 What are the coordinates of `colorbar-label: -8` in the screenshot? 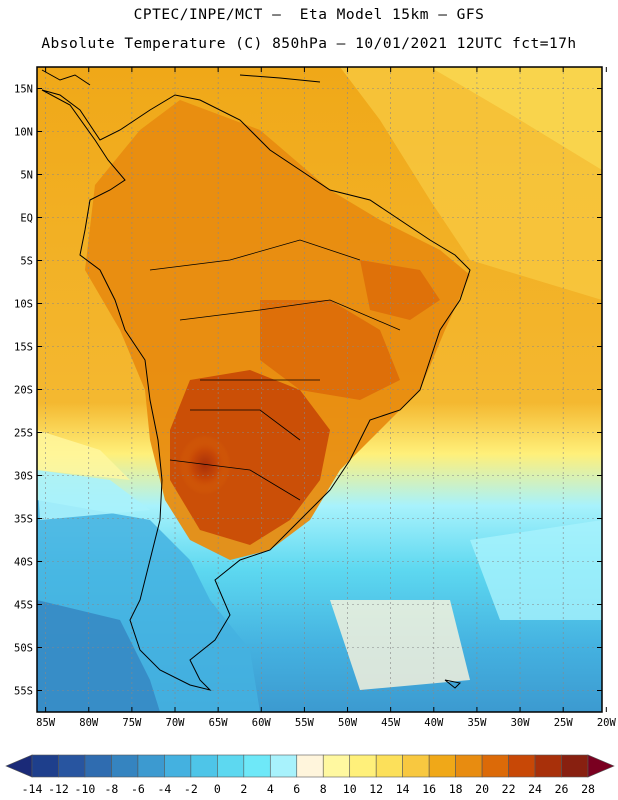 It's located at (111, 789).